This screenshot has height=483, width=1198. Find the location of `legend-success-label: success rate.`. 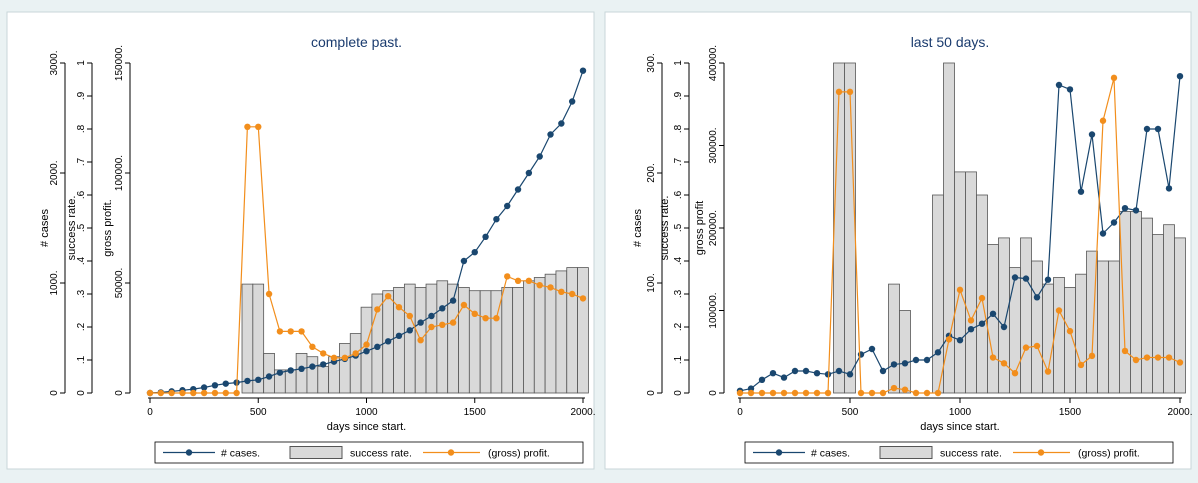

legend-success-label: success rate. is located at coordinates (971, 454).